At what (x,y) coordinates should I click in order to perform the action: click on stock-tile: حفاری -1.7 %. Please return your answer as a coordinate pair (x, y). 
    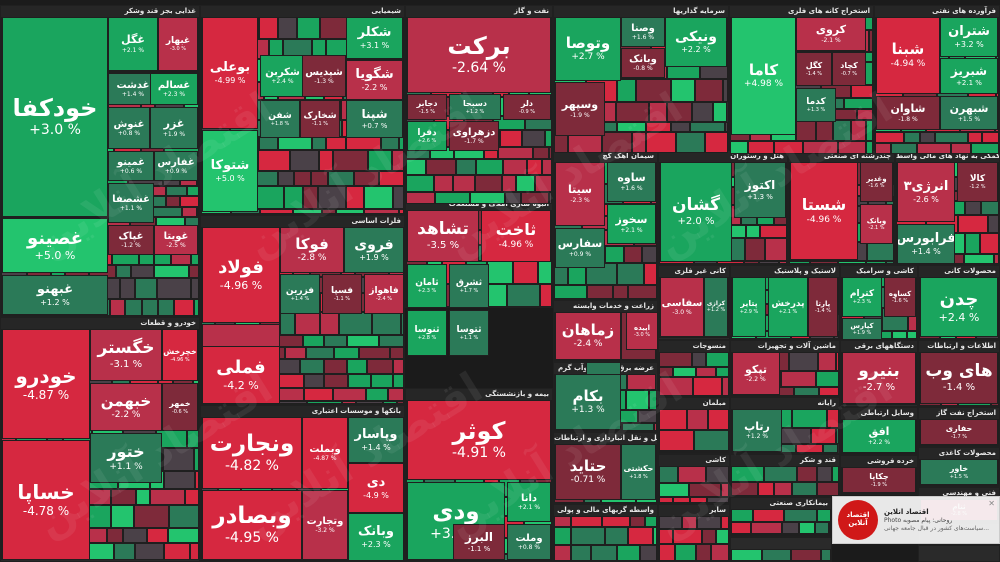
    Looking at the image, I should click on (959, 432).